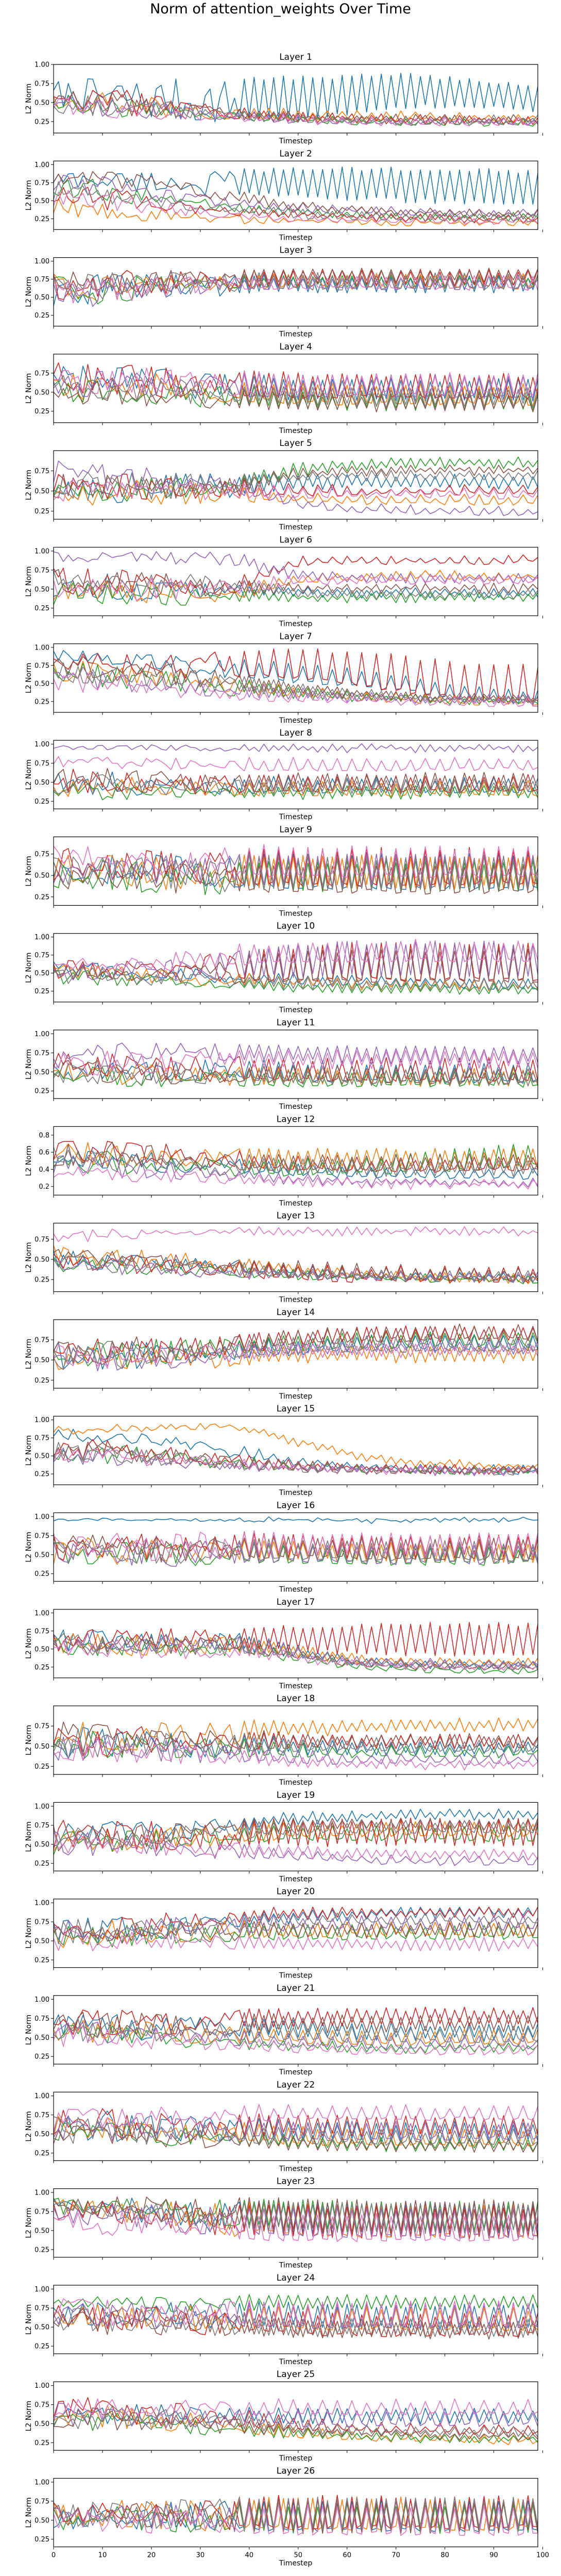 The image size is (561, 2576). What do you see at coordinates (296, 2278) in the screenshot?
I see `layer-24-title: Layer 24` at bounding box center [296, 2278].